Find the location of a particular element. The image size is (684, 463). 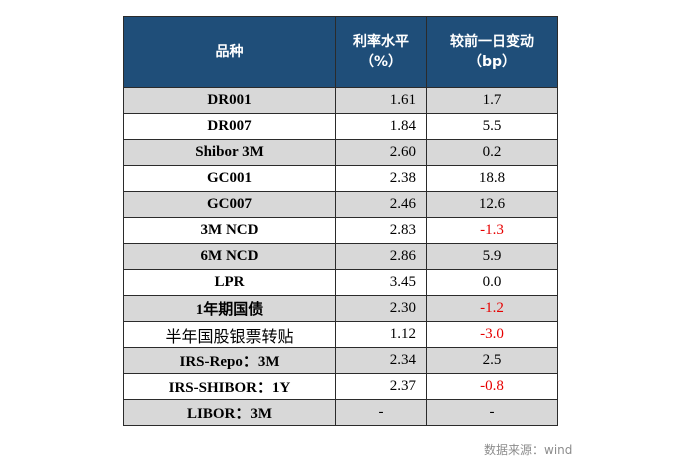

row-name: LPR is located at coordinates (229, 282).